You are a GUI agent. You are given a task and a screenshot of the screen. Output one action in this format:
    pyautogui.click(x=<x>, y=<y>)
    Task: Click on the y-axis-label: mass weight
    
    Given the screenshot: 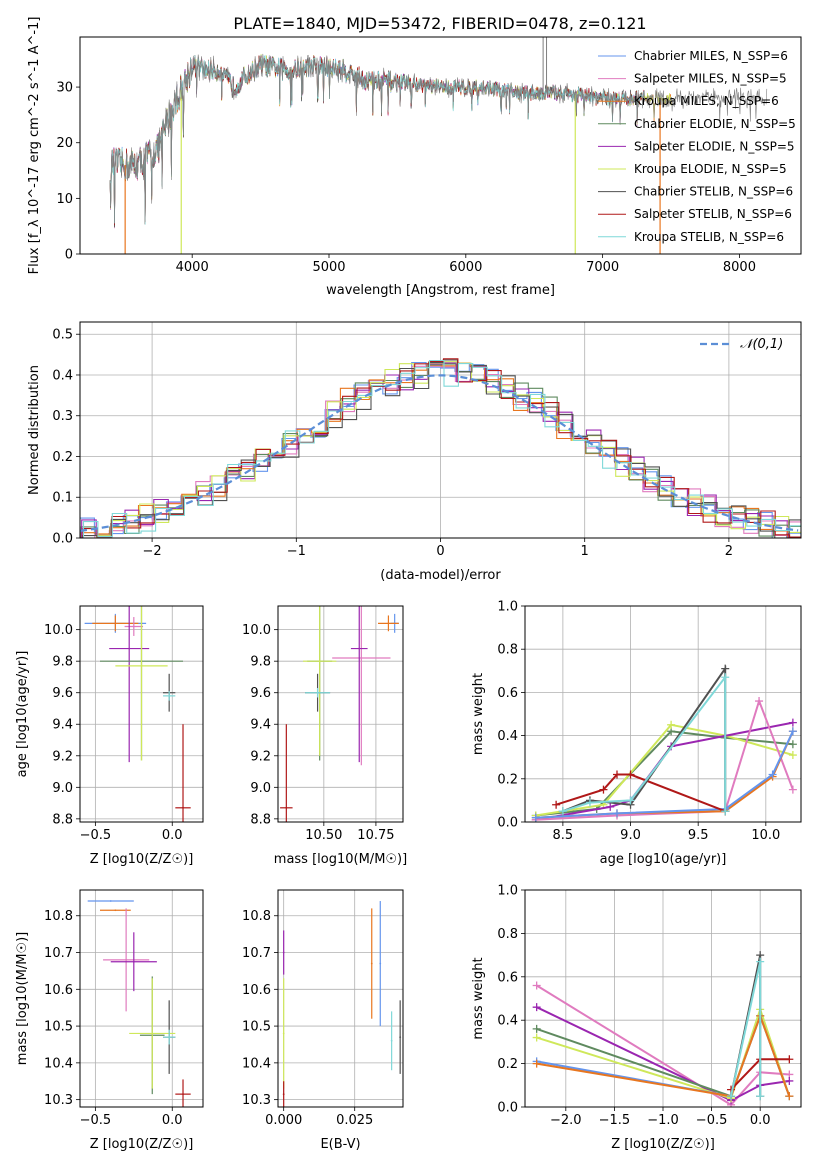 What is the action you would take?
    pyautogui.click(x=478, y=714)
    